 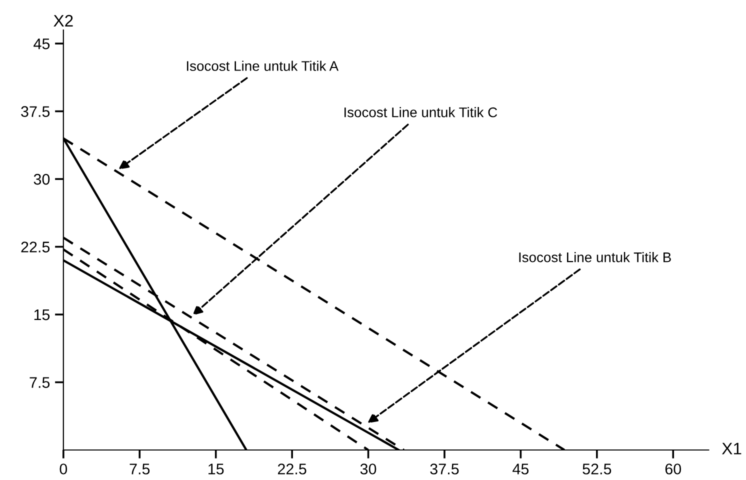 What do you see at coordinates (595, 257) in the screenshot?
I see `annotation: Isocost Line untuk Titik B` at bounding box center [595, 257].